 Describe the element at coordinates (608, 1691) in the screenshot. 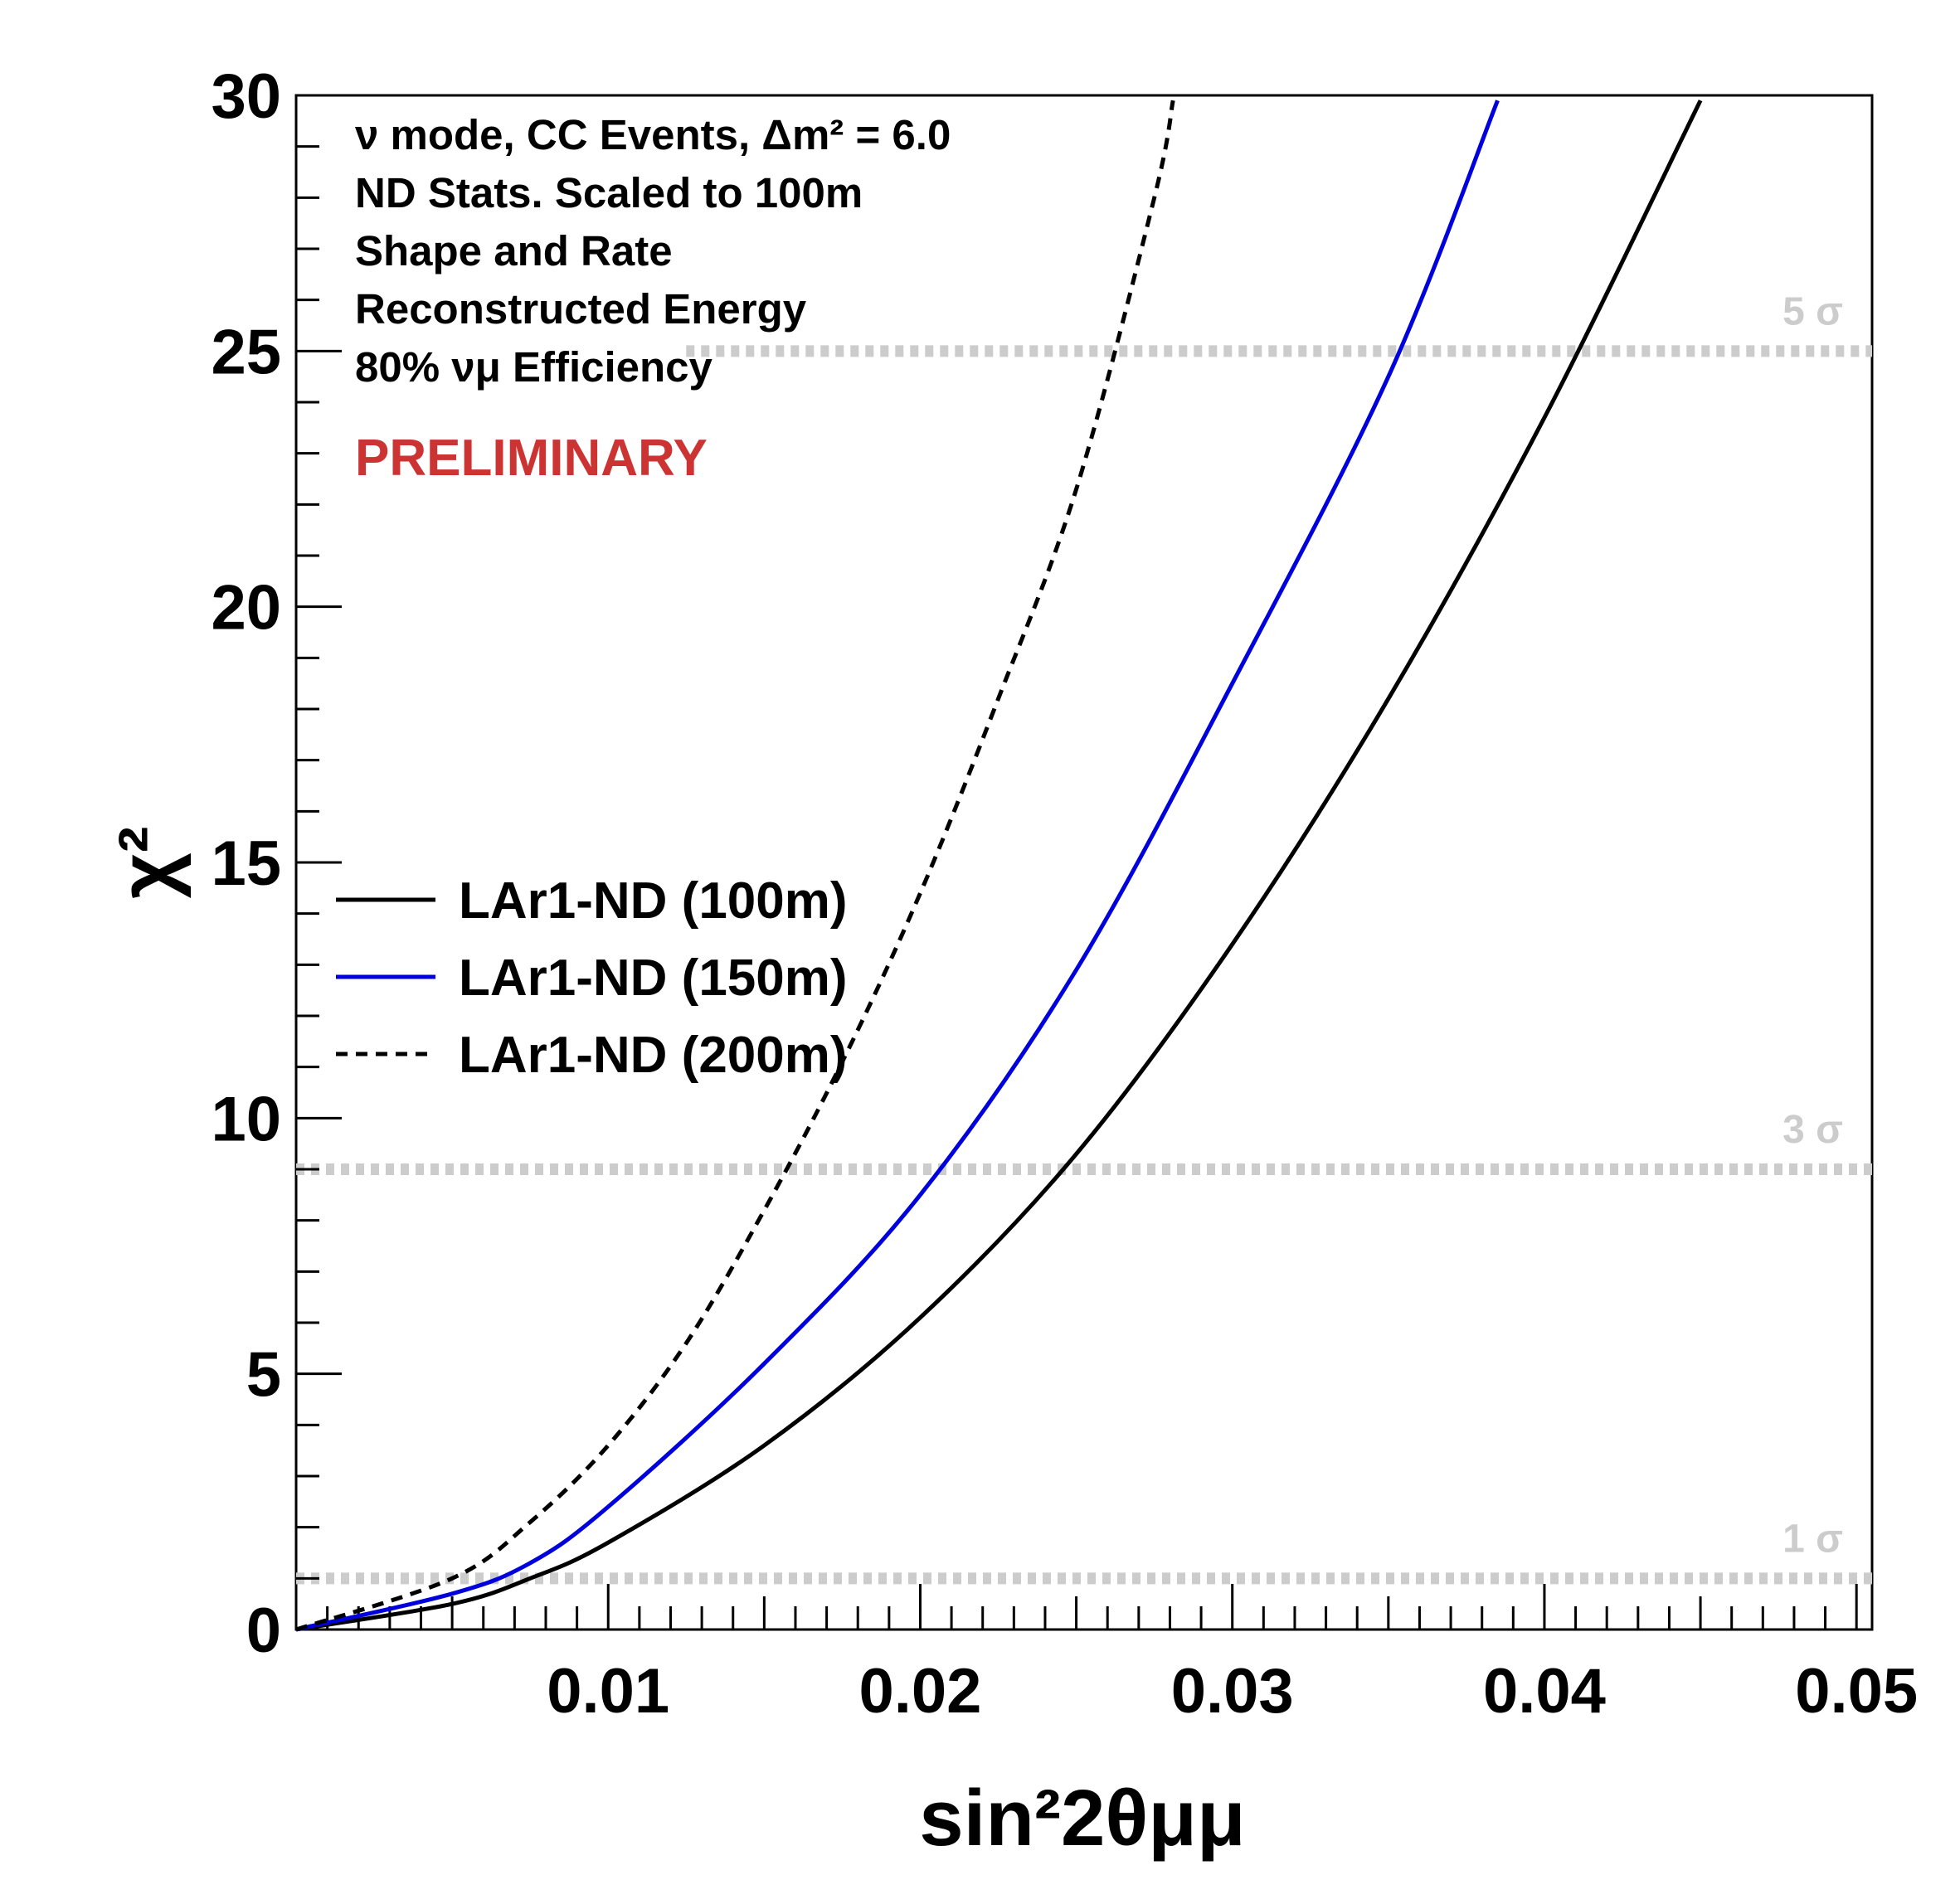

I see `x-tick-label: 0.01` at that location.